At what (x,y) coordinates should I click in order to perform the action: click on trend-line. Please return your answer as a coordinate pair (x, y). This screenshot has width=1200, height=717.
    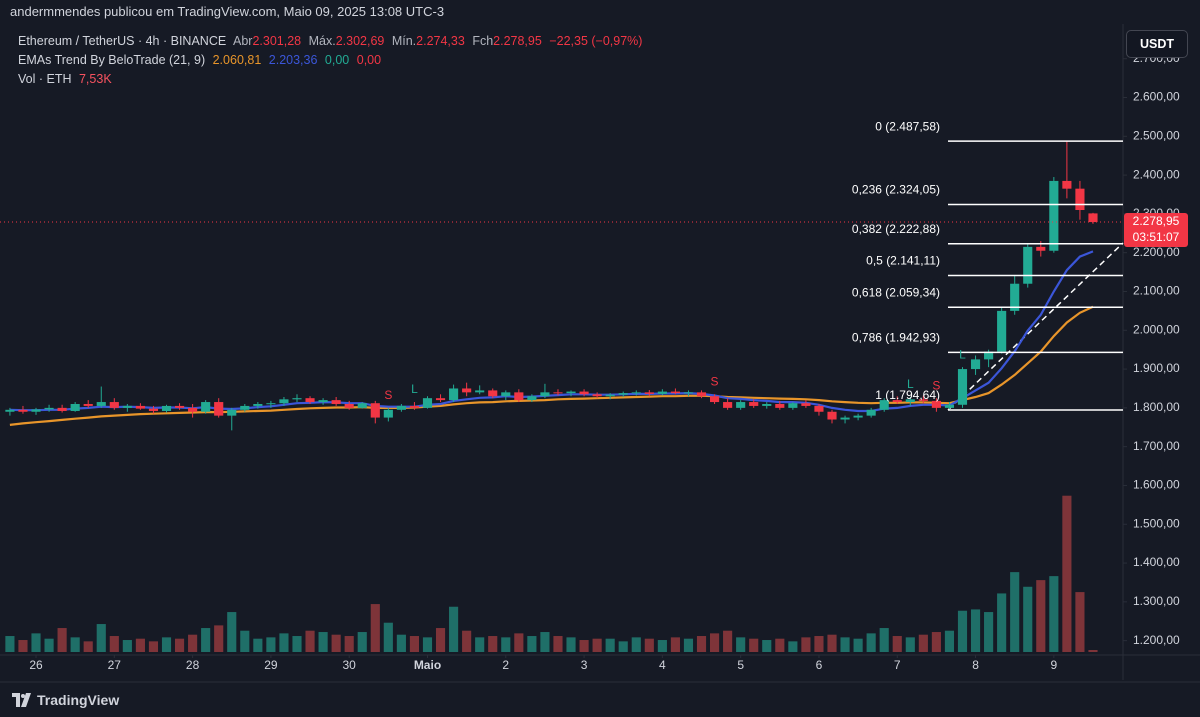
    Looking at the image, I should click on (1035, 326).